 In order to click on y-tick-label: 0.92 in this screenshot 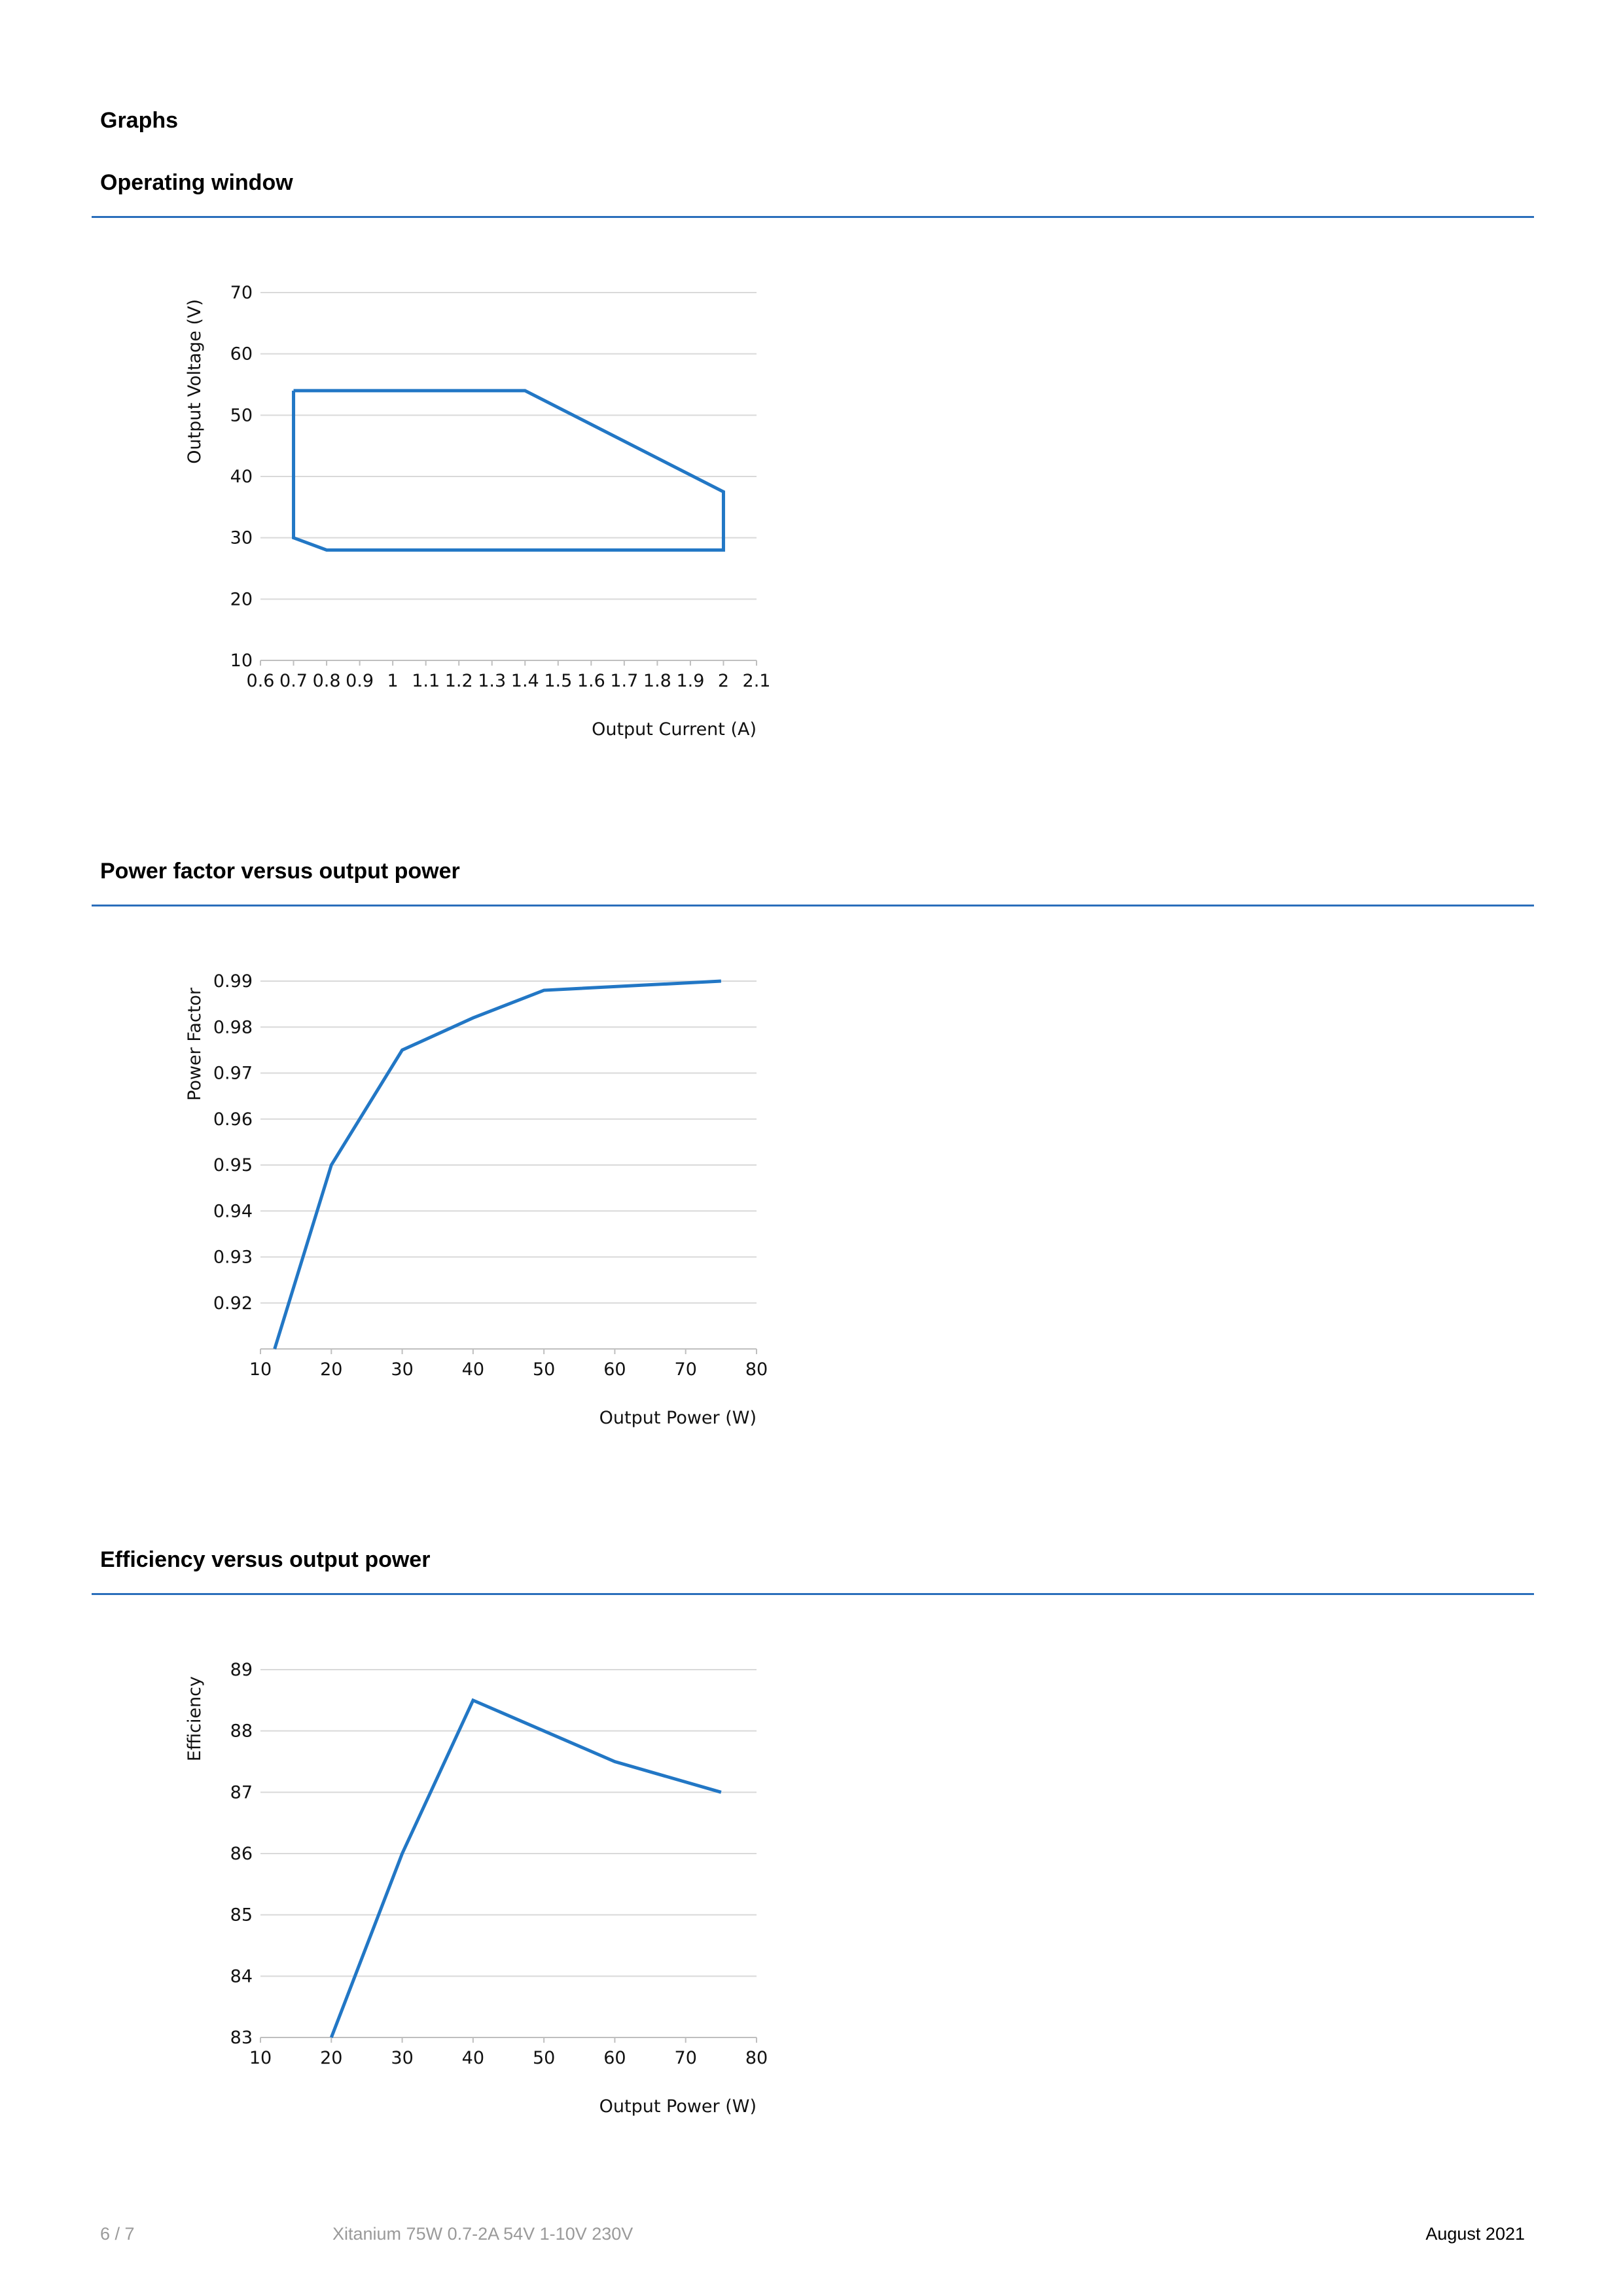, I will do `click(233, 1303)`.